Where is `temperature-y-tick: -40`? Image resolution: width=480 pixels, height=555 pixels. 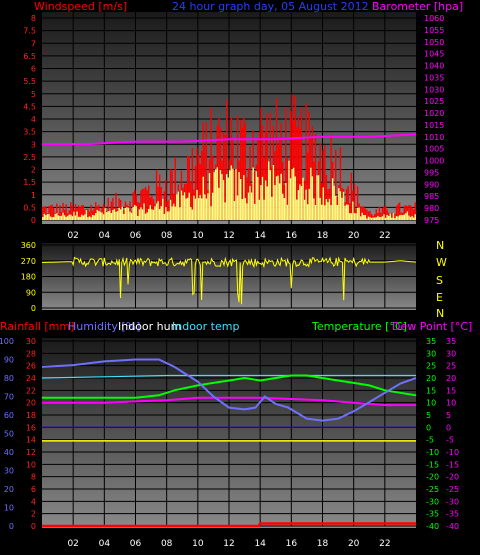 temperature-y-tick: -40 is located at coordinates (432, 526).